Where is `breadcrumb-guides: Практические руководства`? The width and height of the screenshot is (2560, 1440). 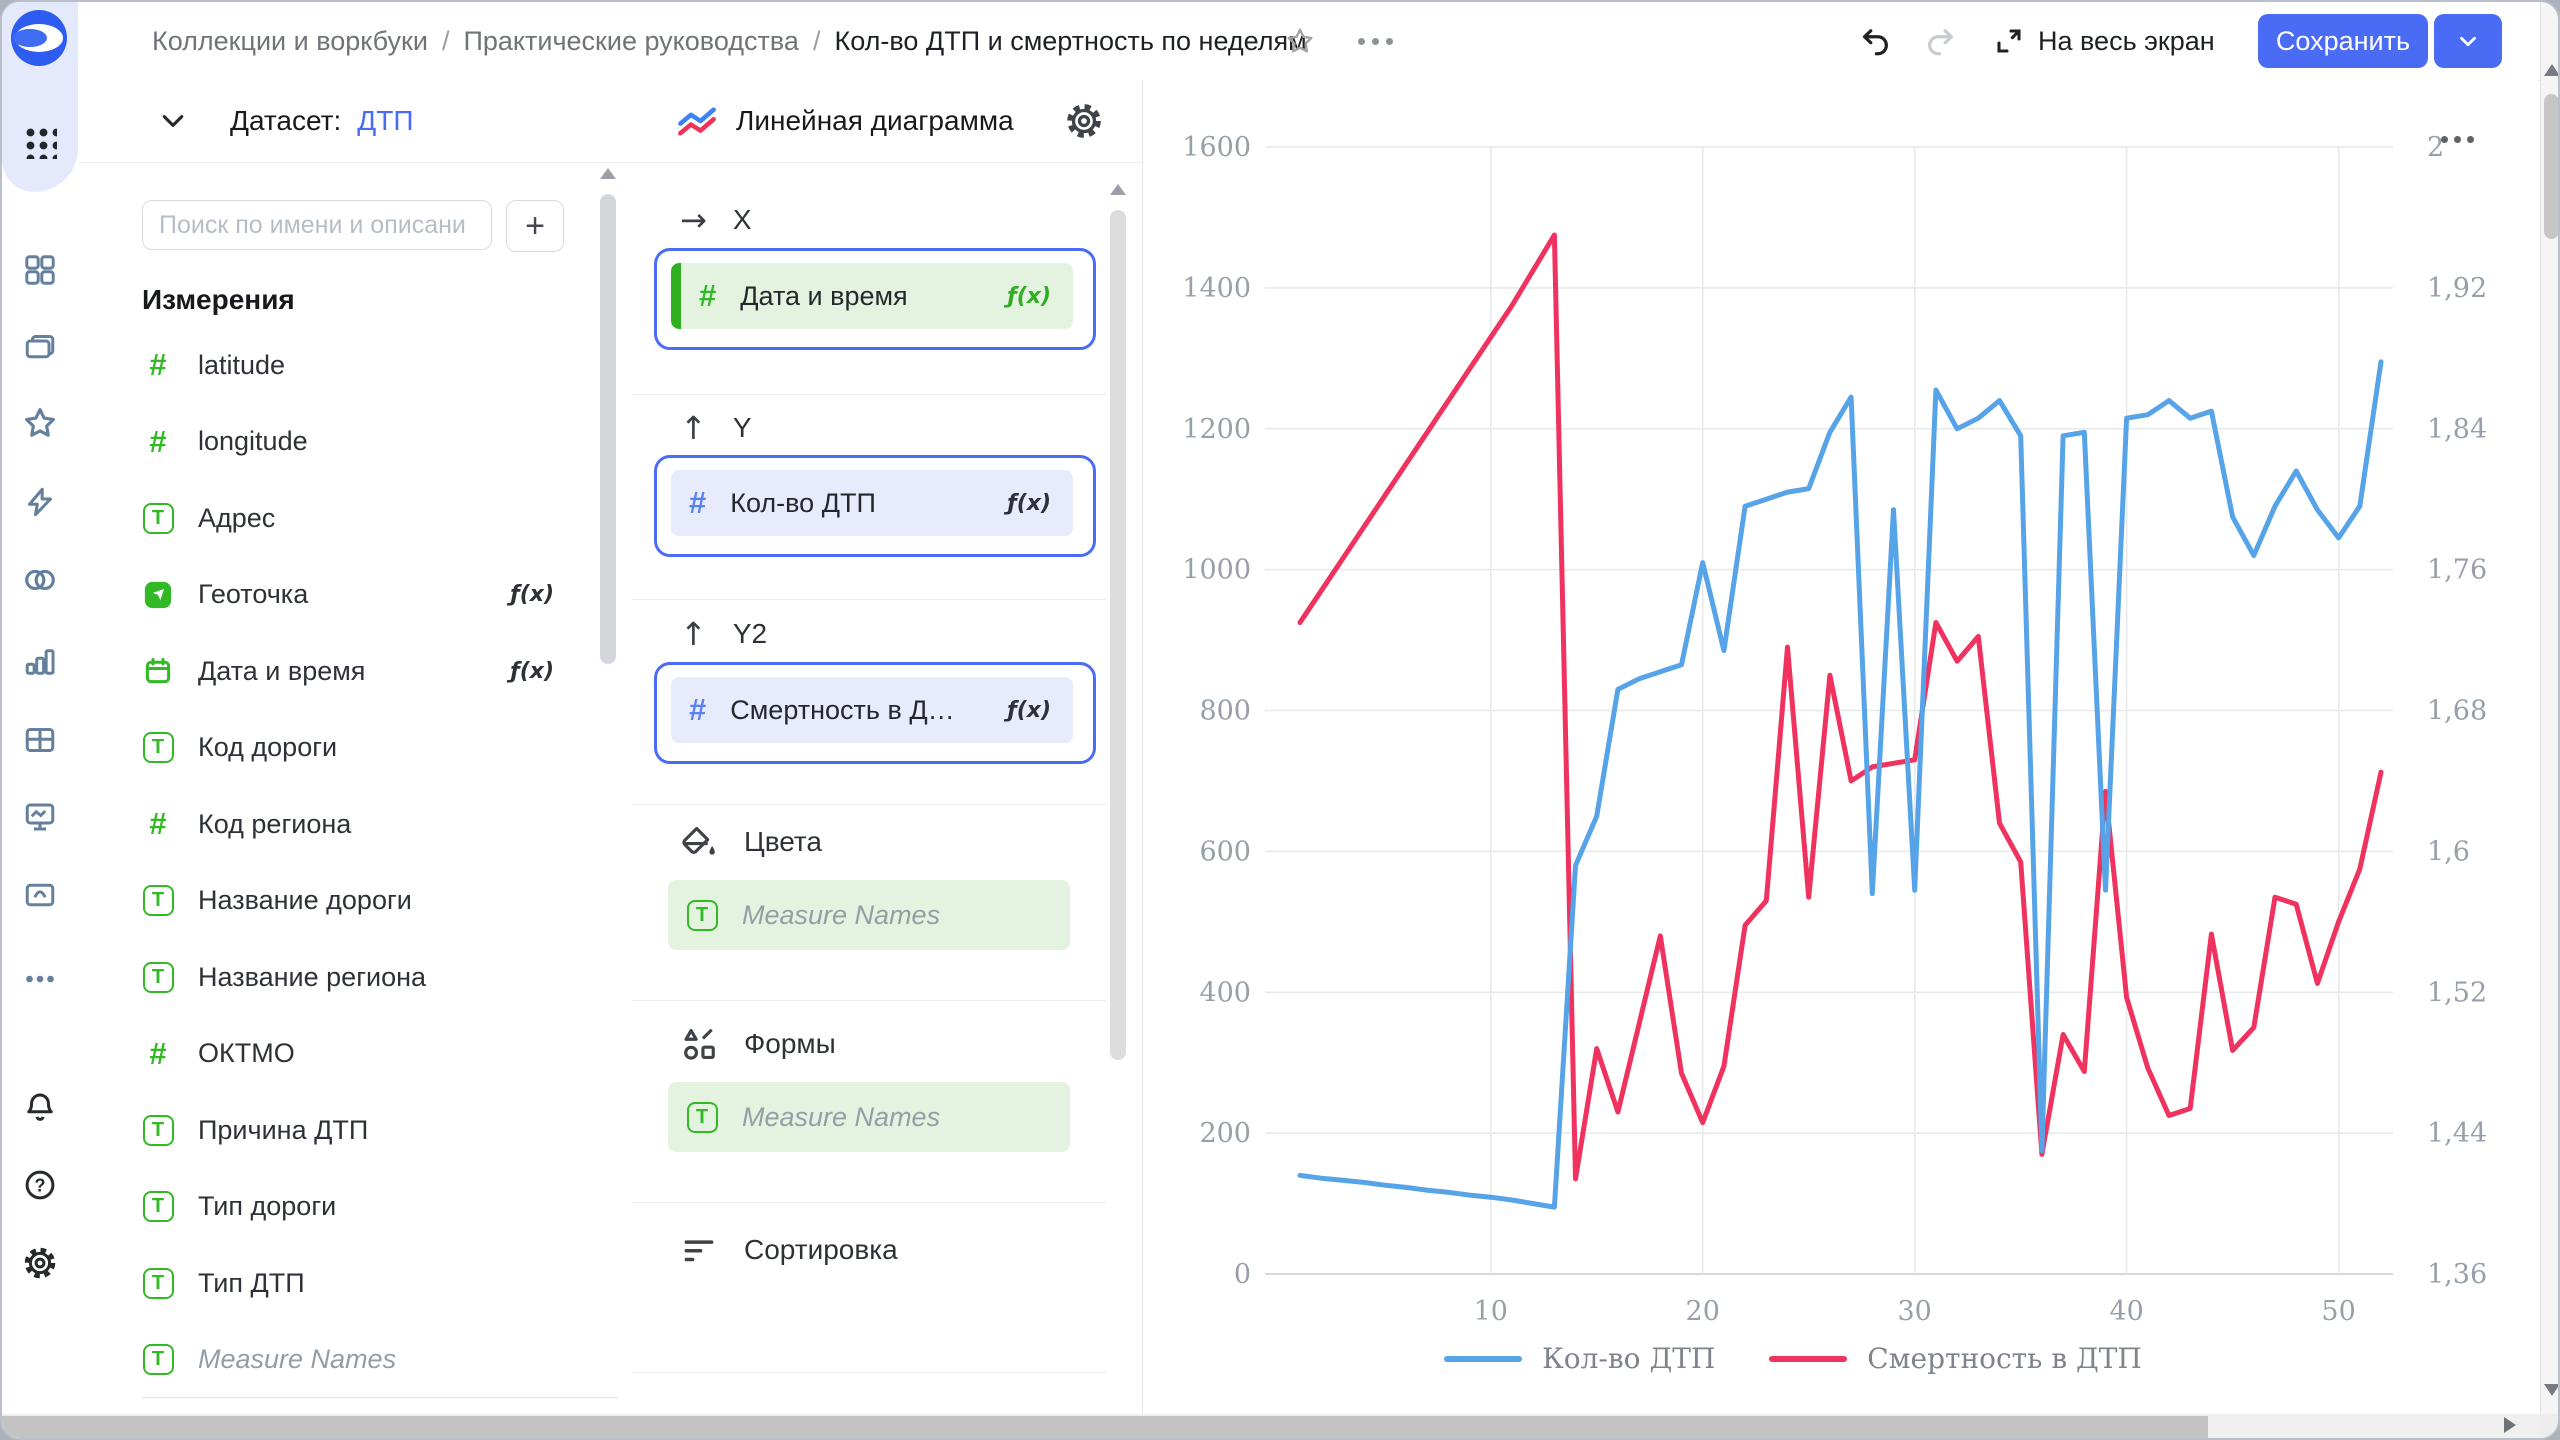
breadcrumb-guides: Практические руководства is located at coordinates (631, 40).